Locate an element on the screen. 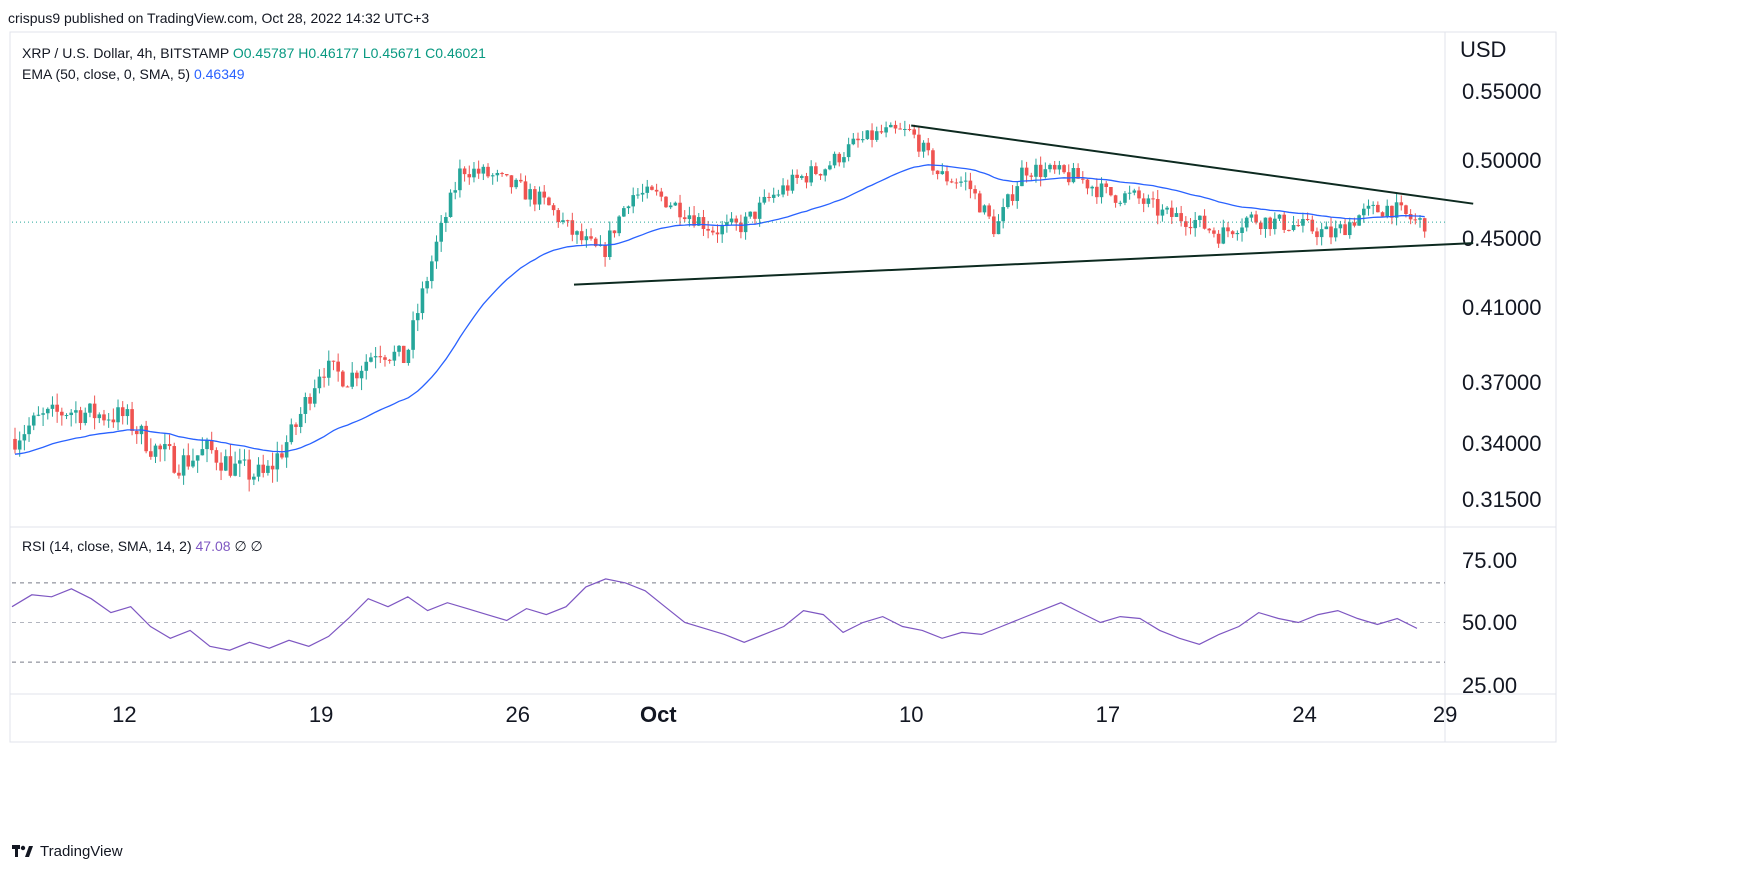  time-tick-label: 19 is located at coordinates (321, 714).